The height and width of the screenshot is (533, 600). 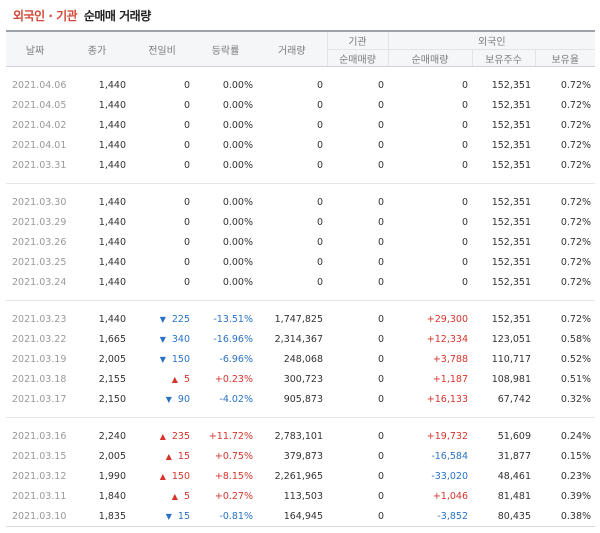 I want to click on table-row: 2021.03.31 1,440 0 0.00% 0 0 0 152,351 0.72%, so click(x=300, y=165).